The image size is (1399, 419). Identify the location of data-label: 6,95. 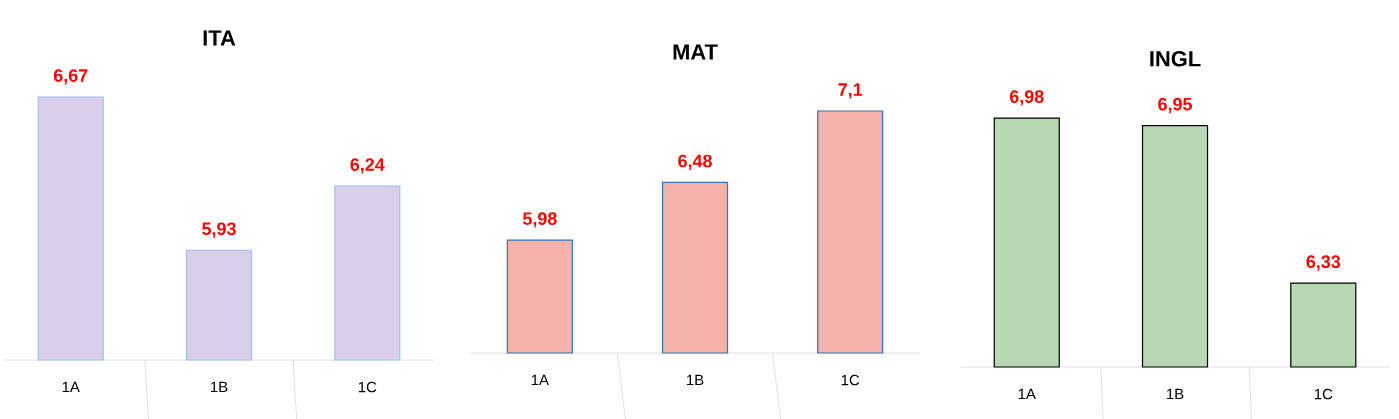
(1175, 105).